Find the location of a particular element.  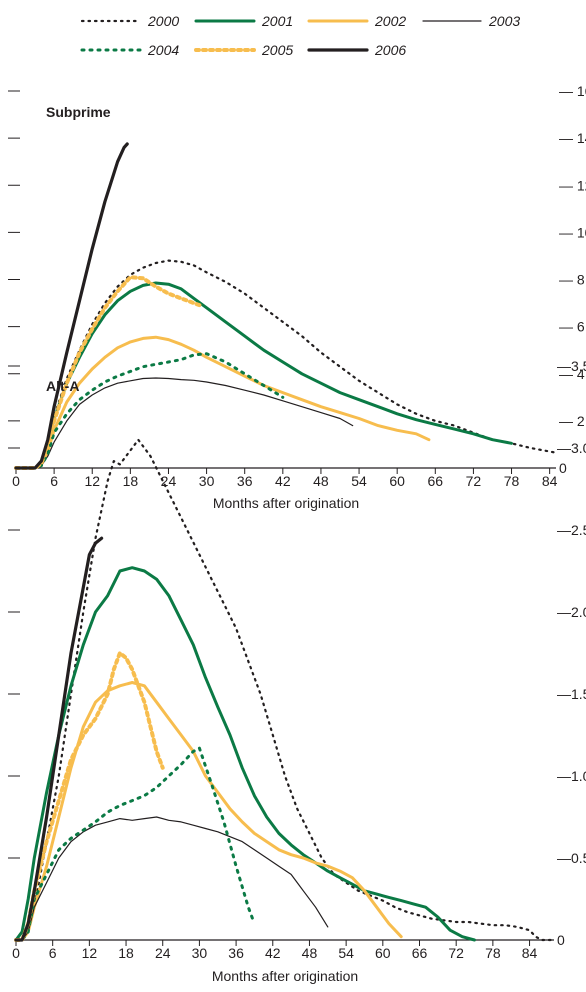

legend-label-2000: 2000 is located at coordinates (163, 21).